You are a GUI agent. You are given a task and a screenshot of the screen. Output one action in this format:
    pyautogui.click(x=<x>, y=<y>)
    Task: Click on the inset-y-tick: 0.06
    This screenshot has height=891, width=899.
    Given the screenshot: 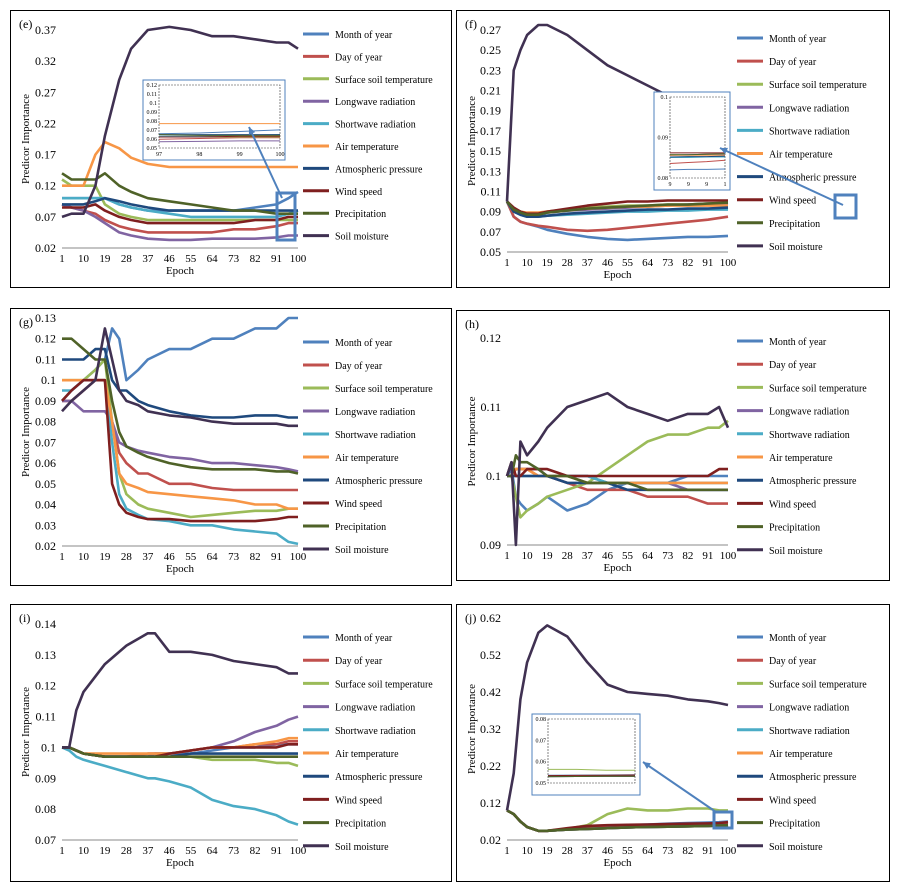 What is the action you would take?
    pyautogui.click(x=152, y=140)
    